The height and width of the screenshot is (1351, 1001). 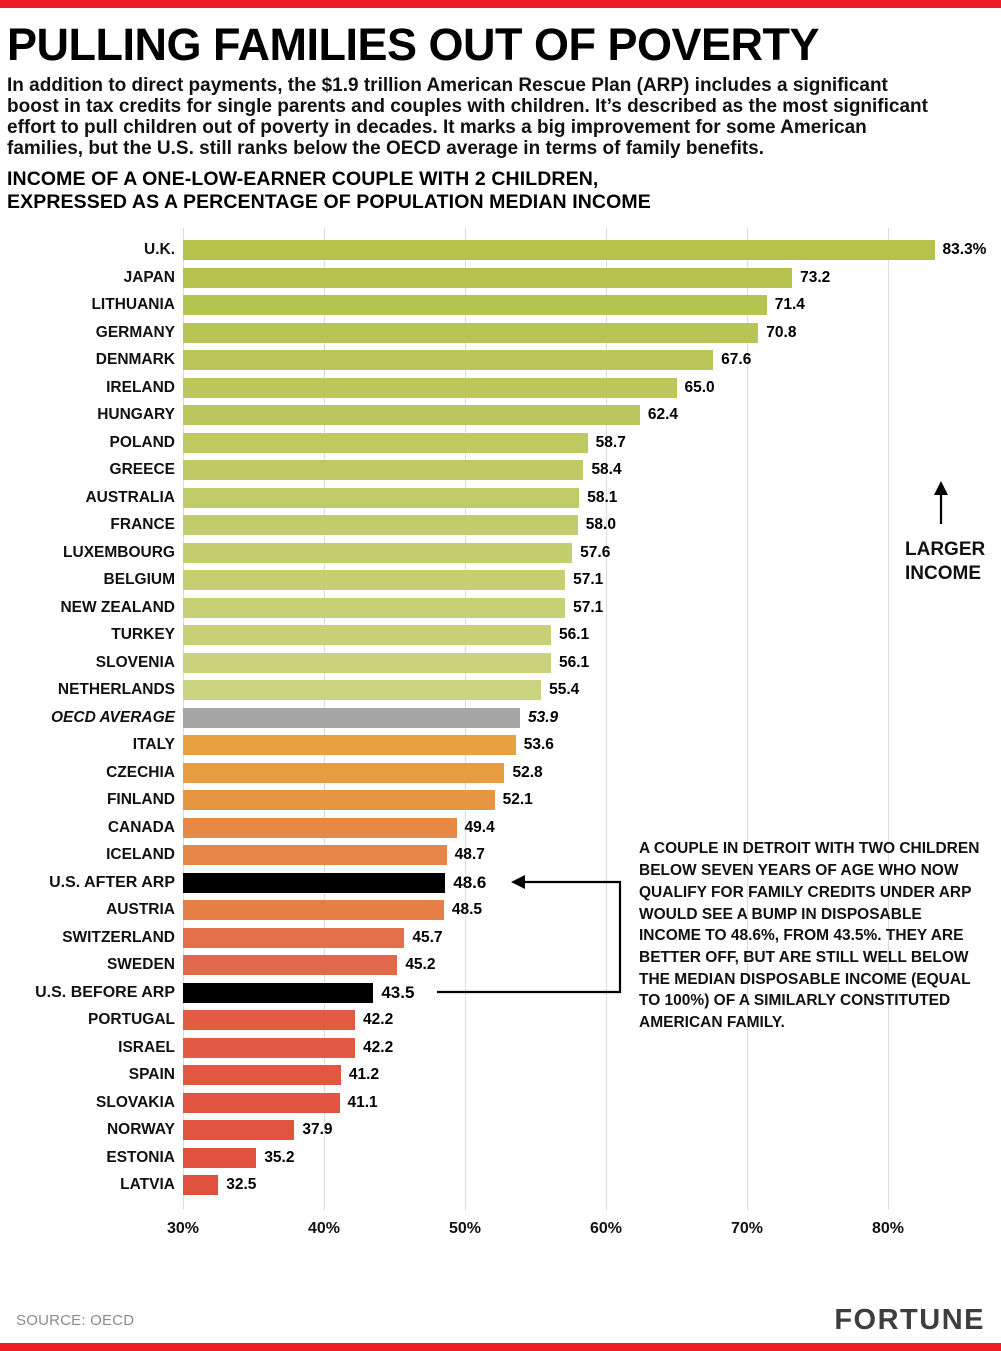 I want to click on bar-value: 58.0, so click(x=600, y=525).